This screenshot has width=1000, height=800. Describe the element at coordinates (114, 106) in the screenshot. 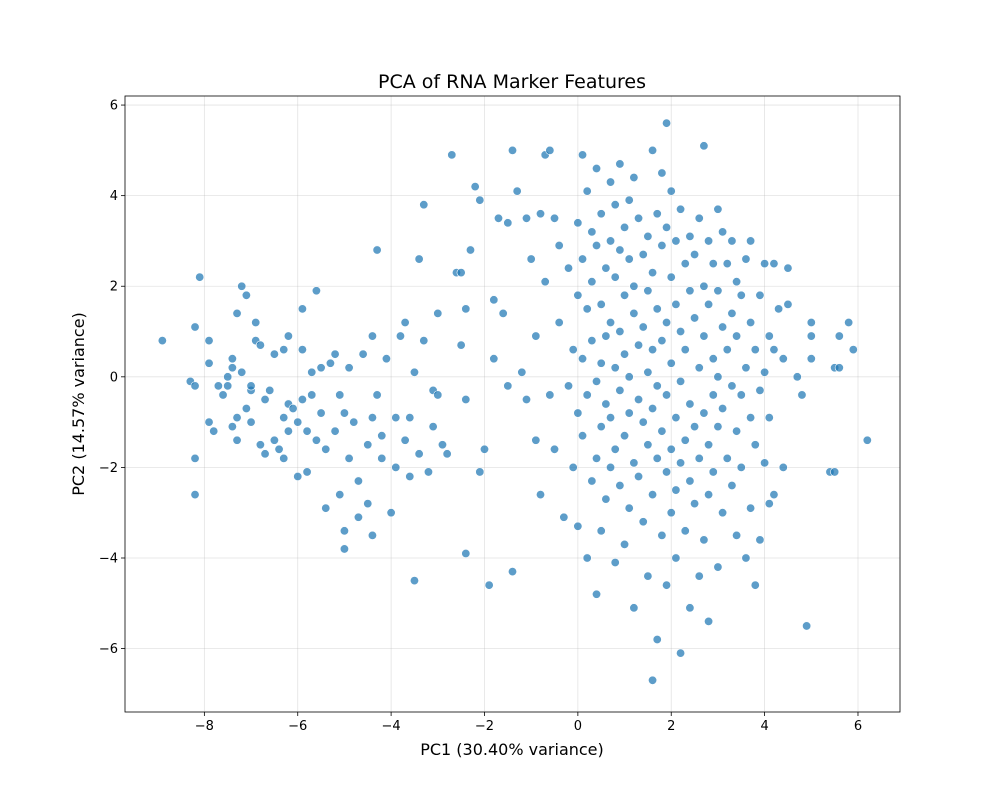

I see `y-tick-label: 6` at that location.